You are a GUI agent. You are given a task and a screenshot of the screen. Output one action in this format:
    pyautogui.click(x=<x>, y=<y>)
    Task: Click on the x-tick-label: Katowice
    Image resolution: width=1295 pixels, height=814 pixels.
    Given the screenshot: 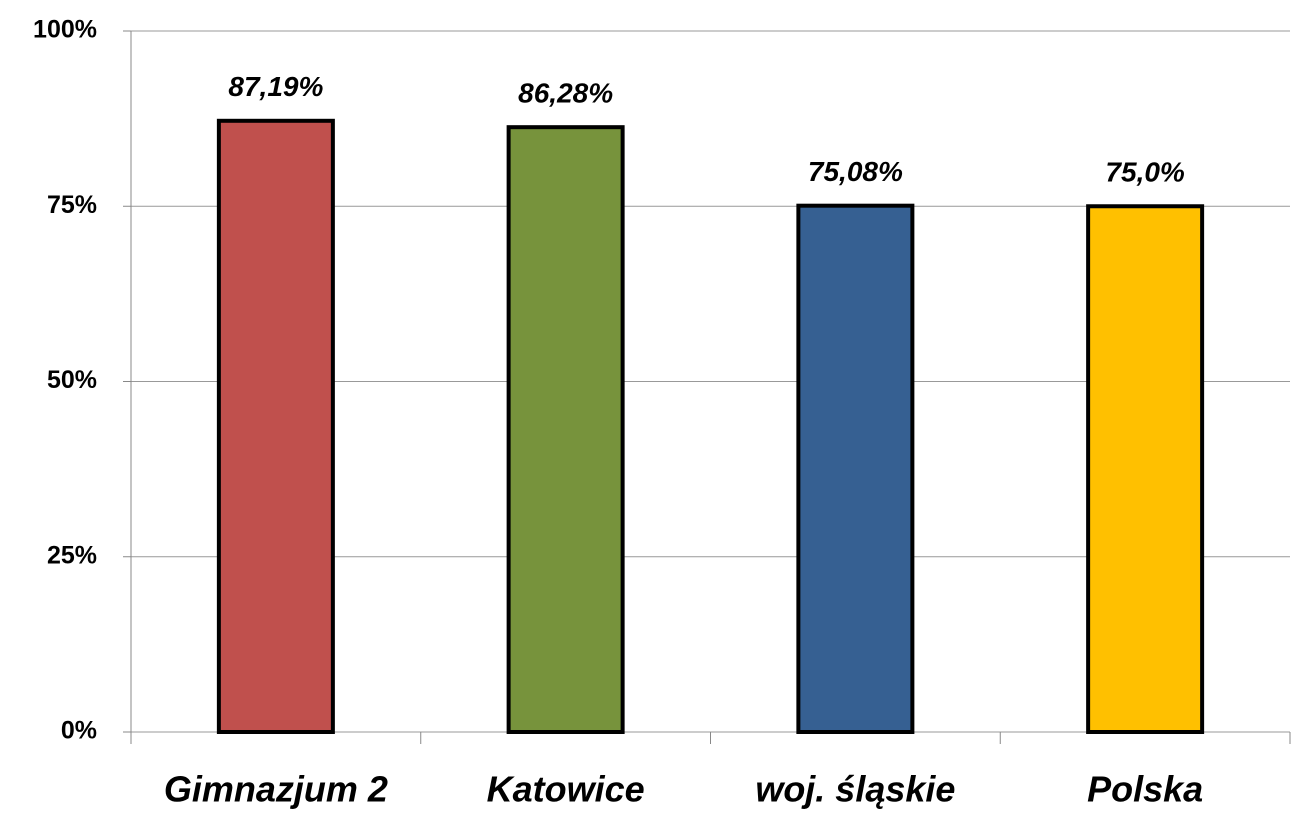 What is the action you would take?
    pyautogui.click(x=566, y=789)
    